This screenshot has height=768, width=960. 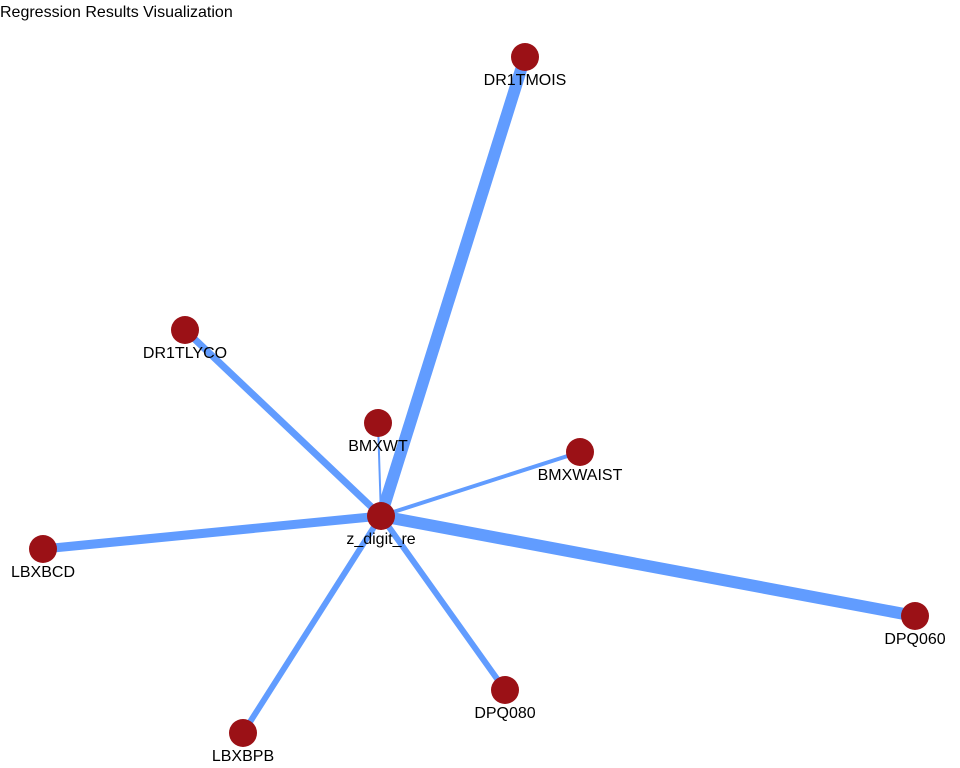 I want to click on node-label-BMXWT: BMXWT, so click(x=378, y=446).